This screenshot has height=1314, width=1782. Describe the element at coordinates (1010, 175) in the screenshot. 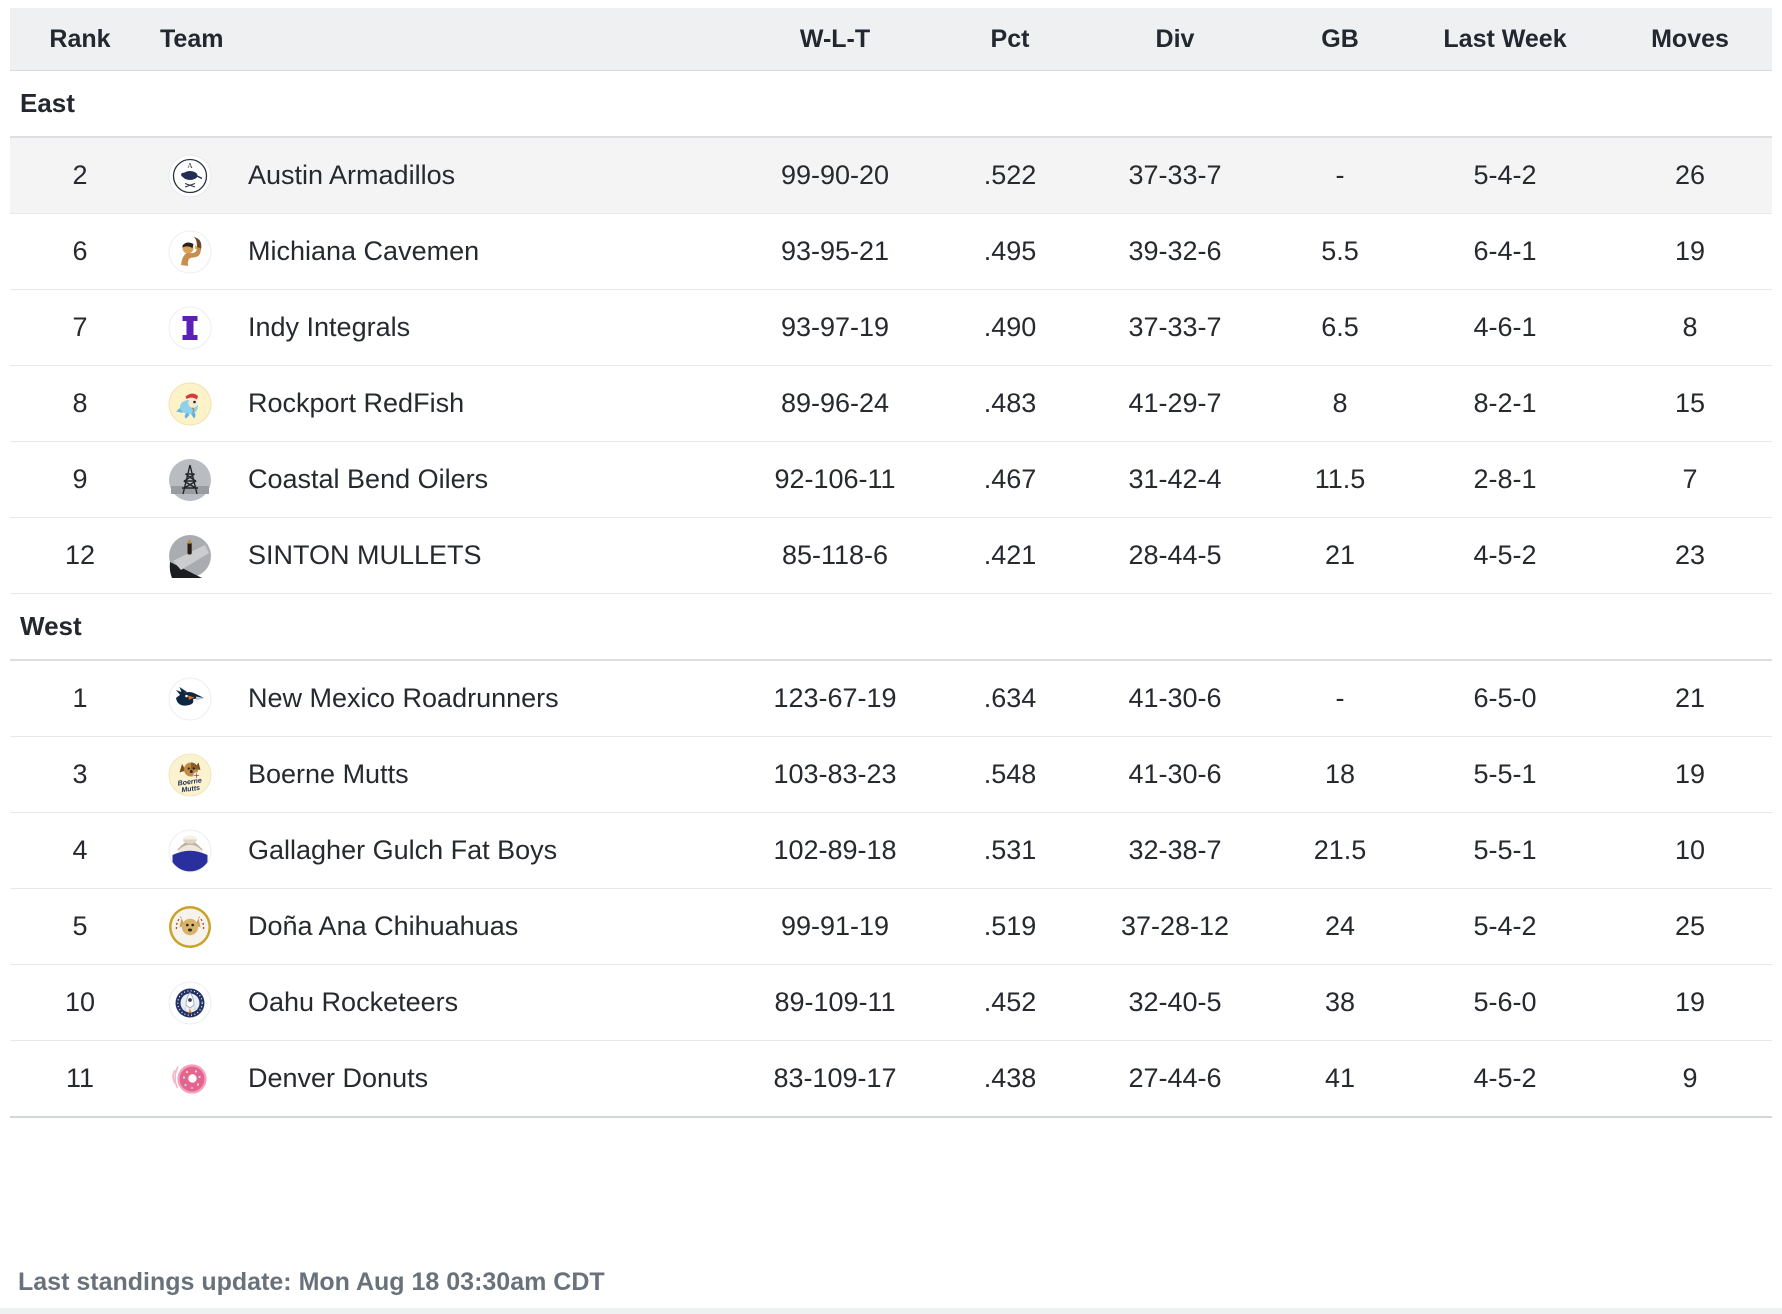

I see `pct-cell: .522` at that location.